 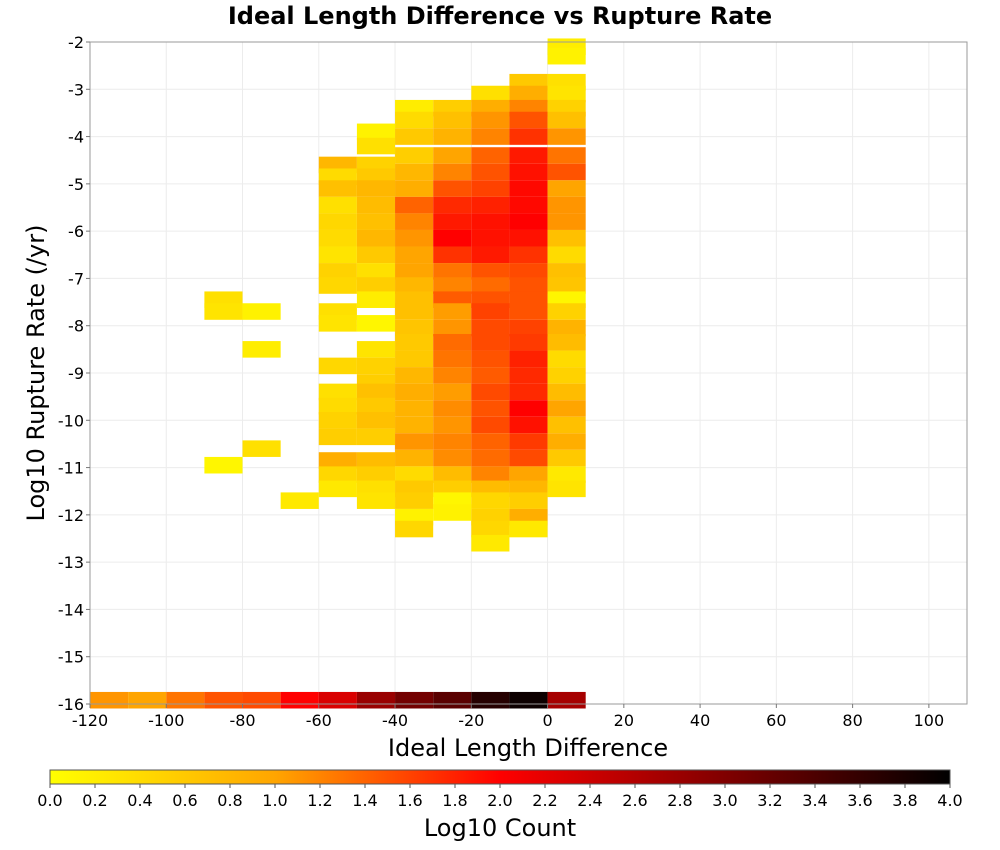 I want to click on colorbar-tick-label: 1.2, so click(x=319, y=800).